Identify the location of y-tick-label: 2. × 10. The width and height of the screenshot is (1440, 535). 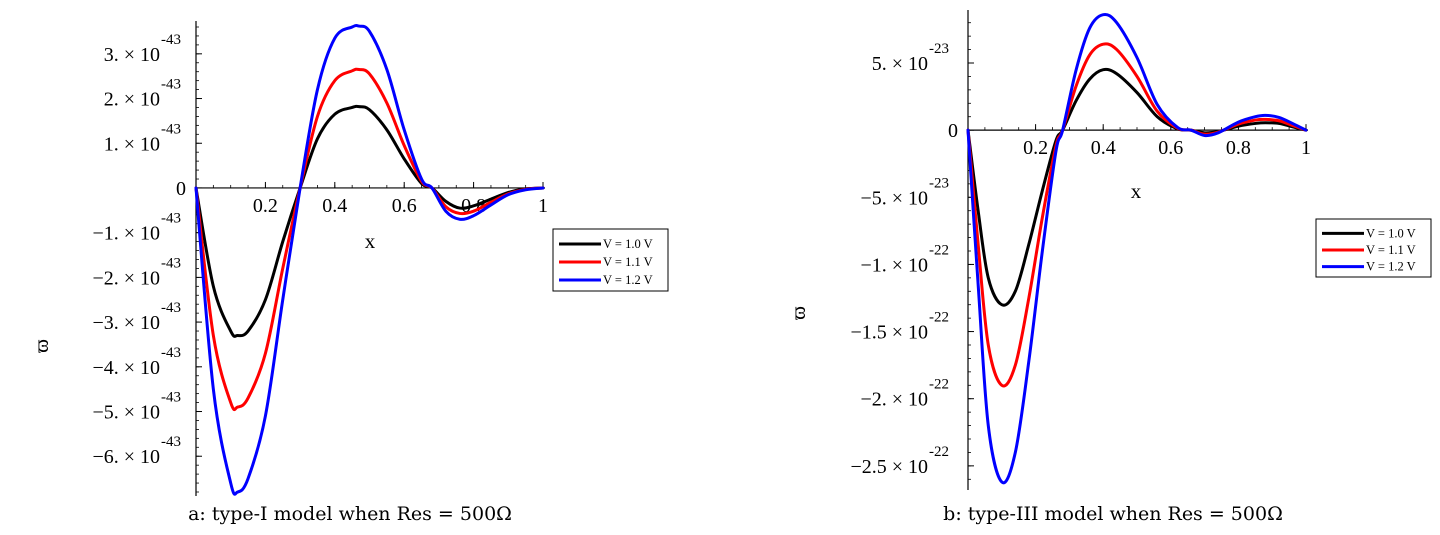
(132, 100).